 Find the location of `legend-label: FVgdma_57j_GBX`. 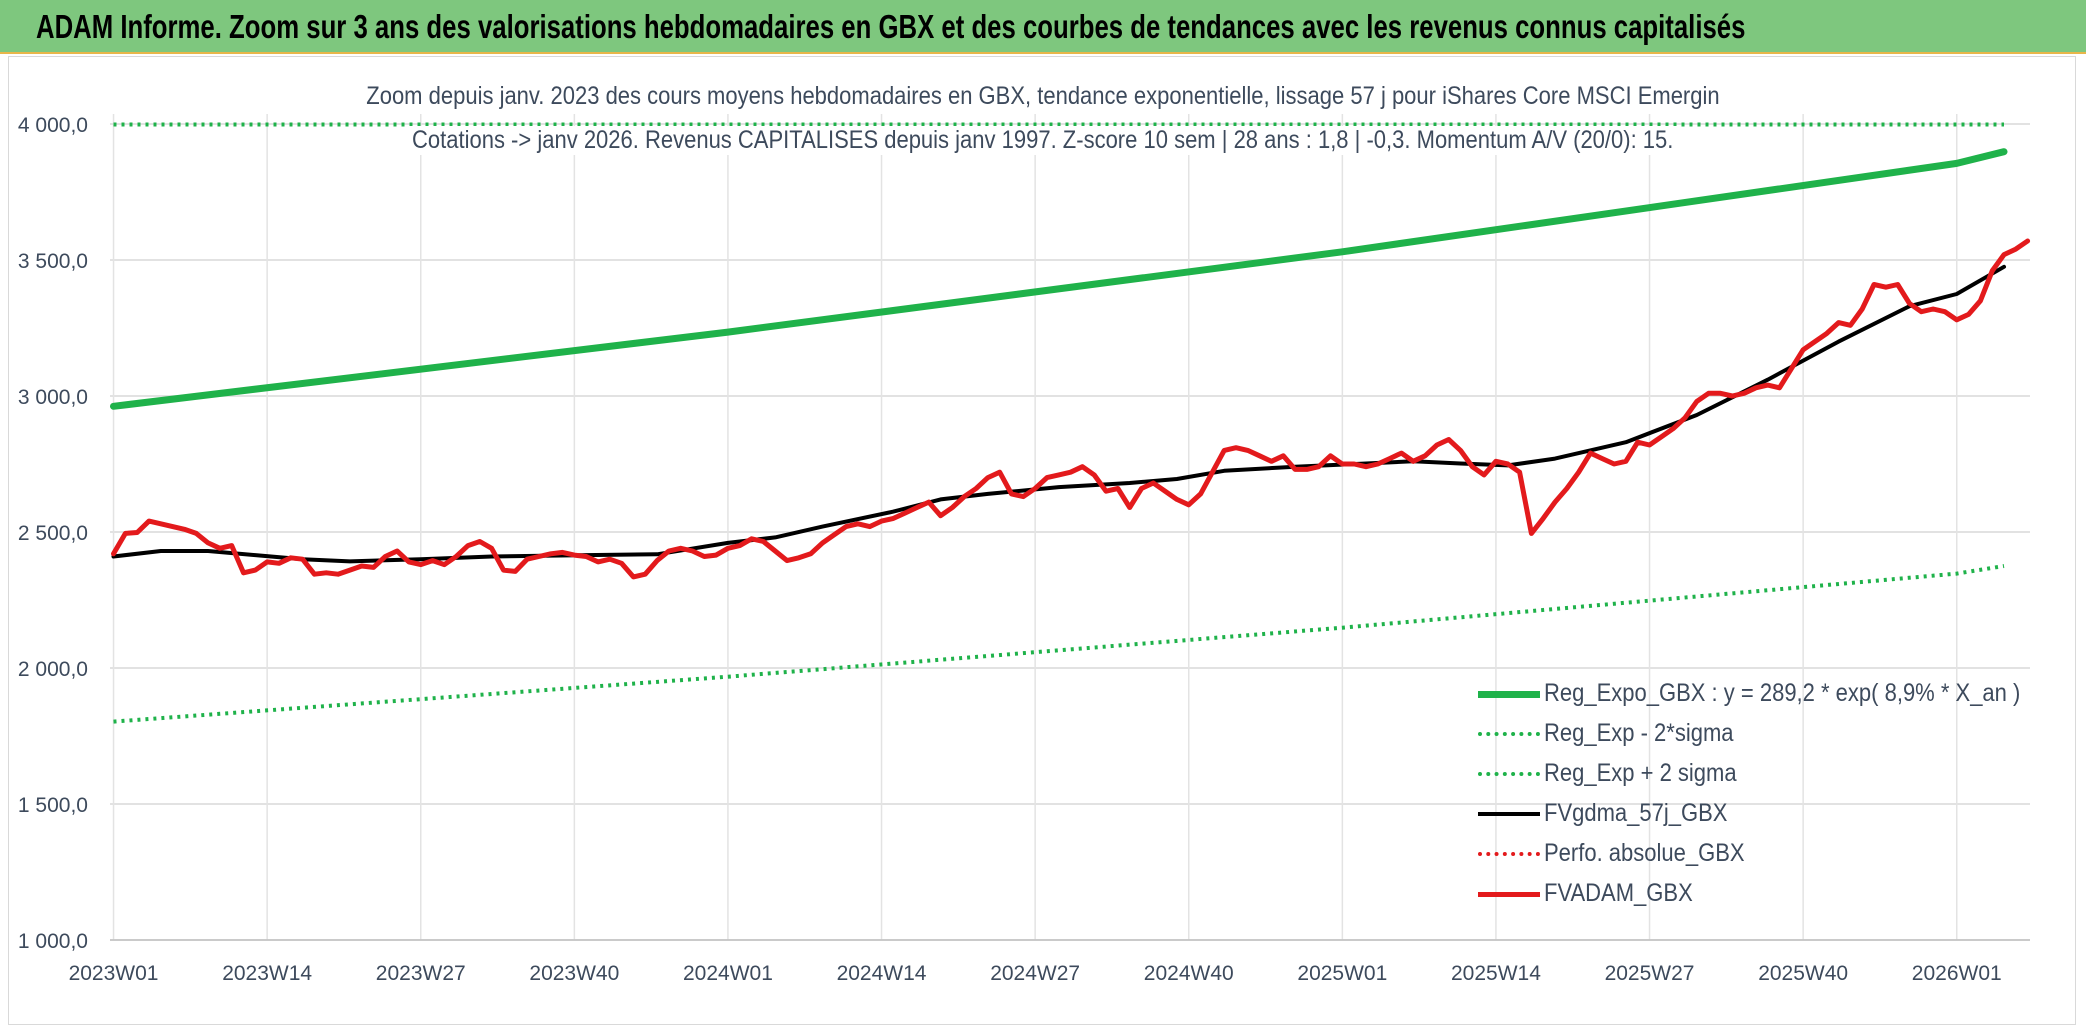

legend-label: FVgdma_57j_GBX is located at coordinates (1636, 813).